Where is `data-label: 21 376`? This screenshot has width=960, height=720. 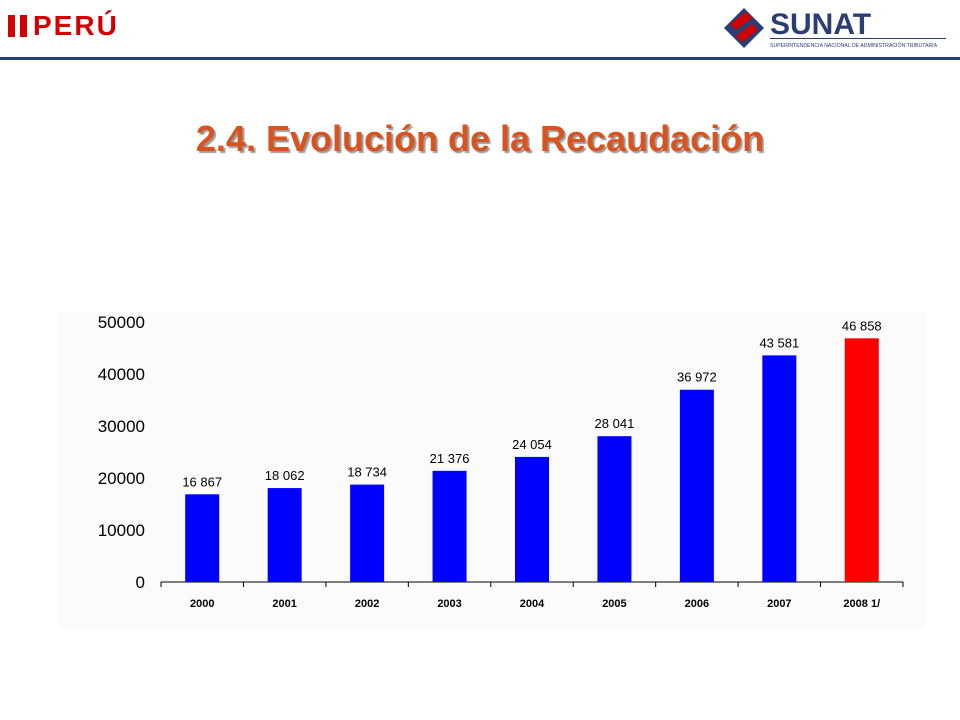 data-label: 21 376 is located at coordinates (450, 458).